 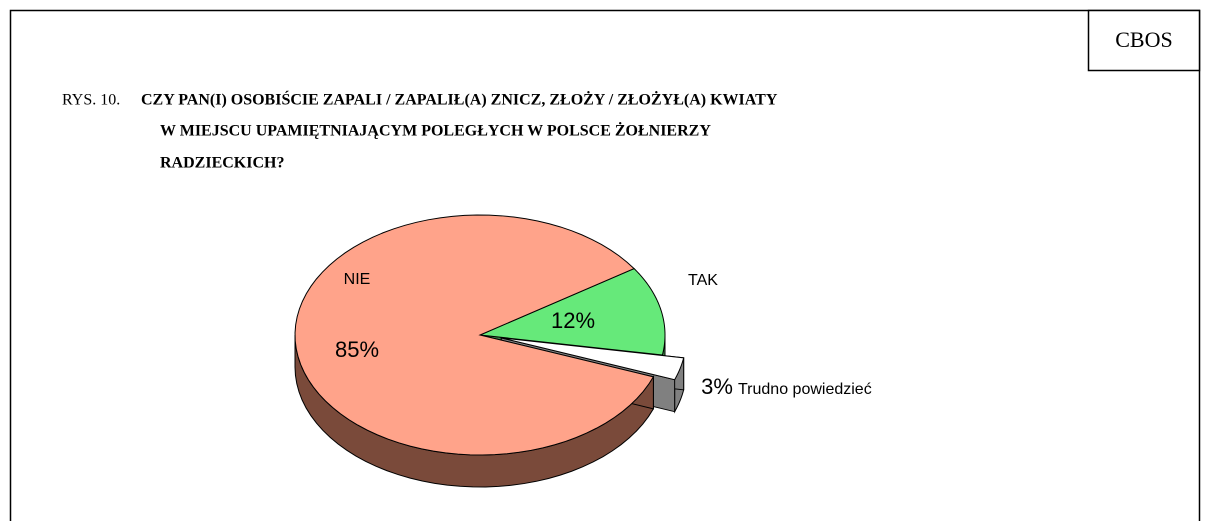 I want to click on value-label: 12%, so click(x=573, y=320).